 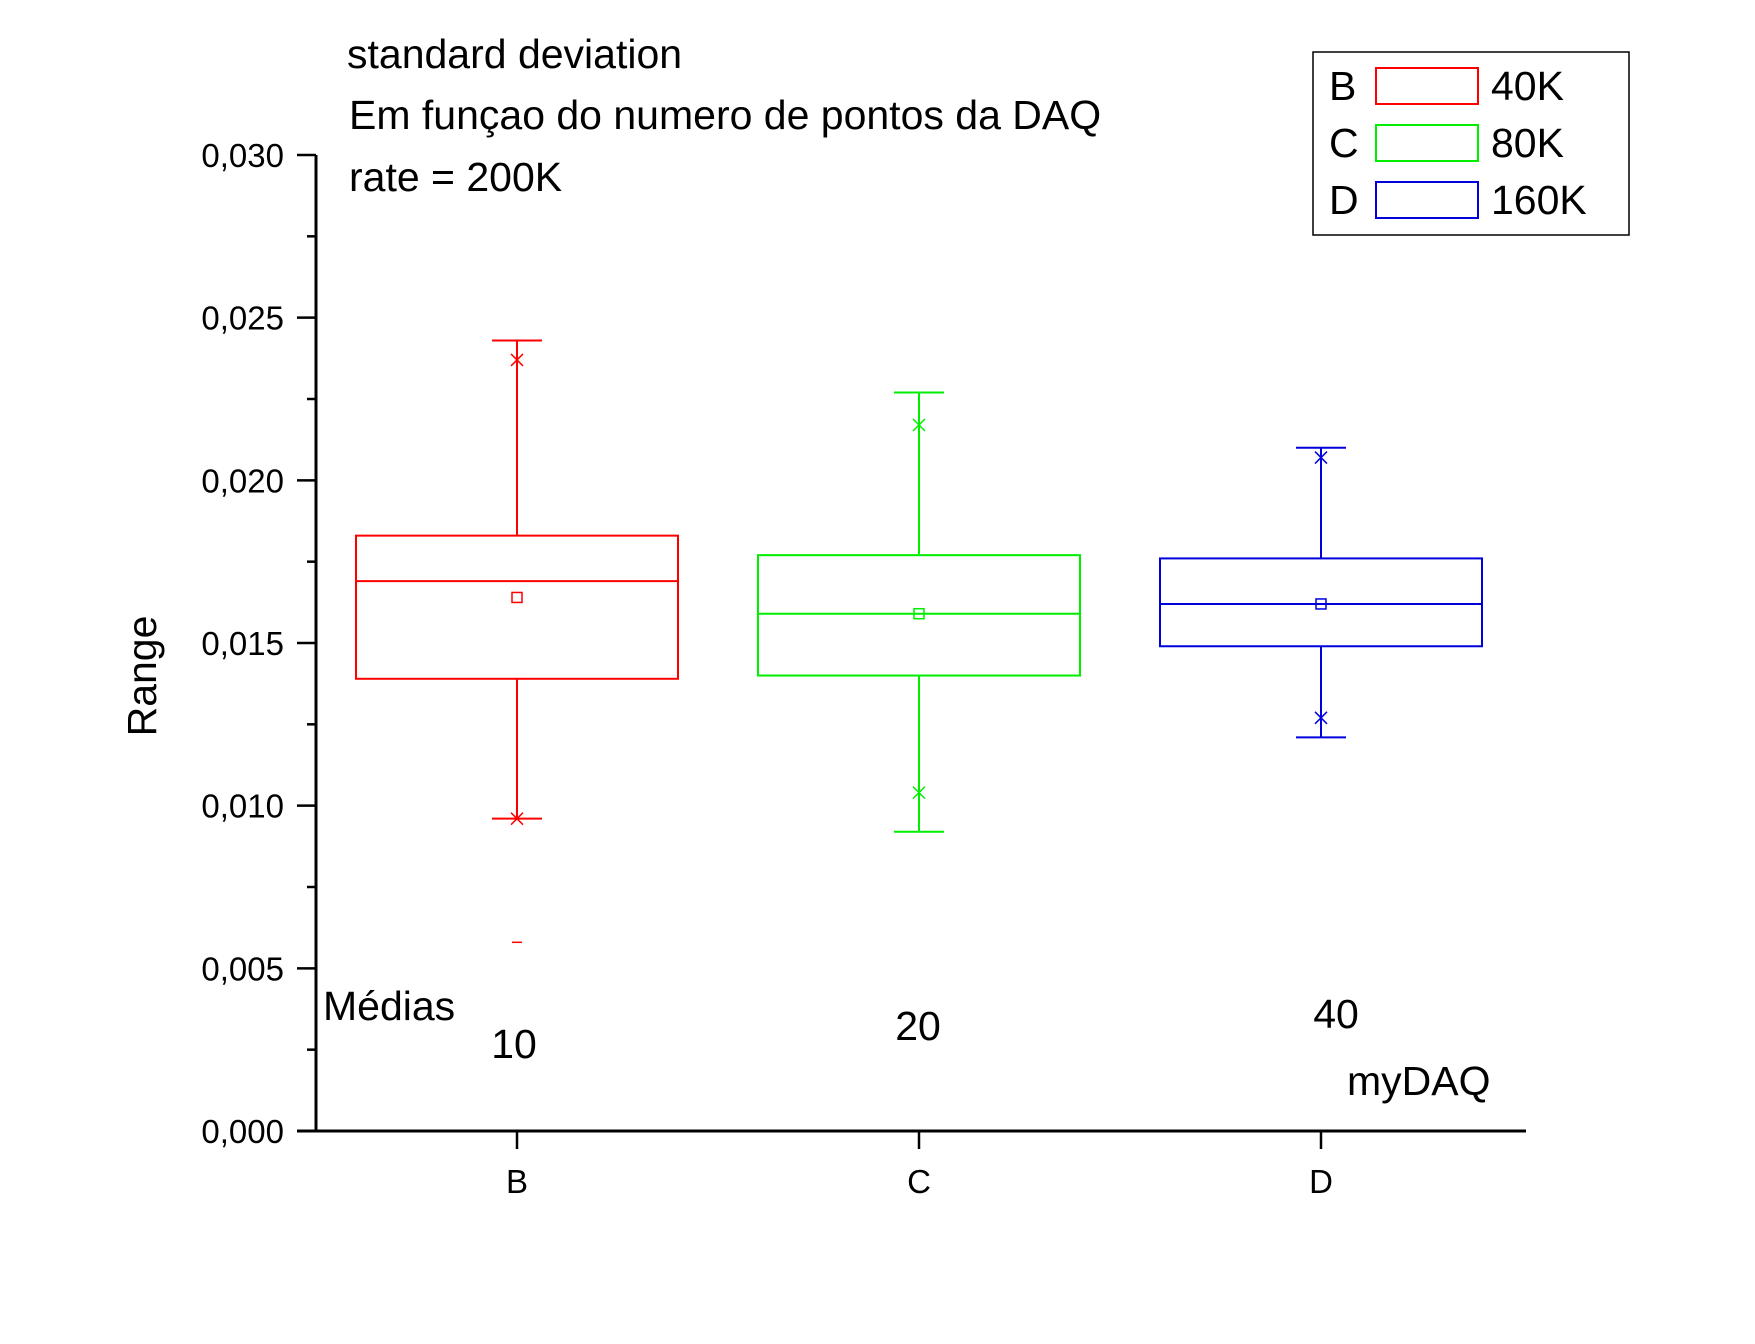 I want to click on box-group-C: 20, so click(x=919, y=720).